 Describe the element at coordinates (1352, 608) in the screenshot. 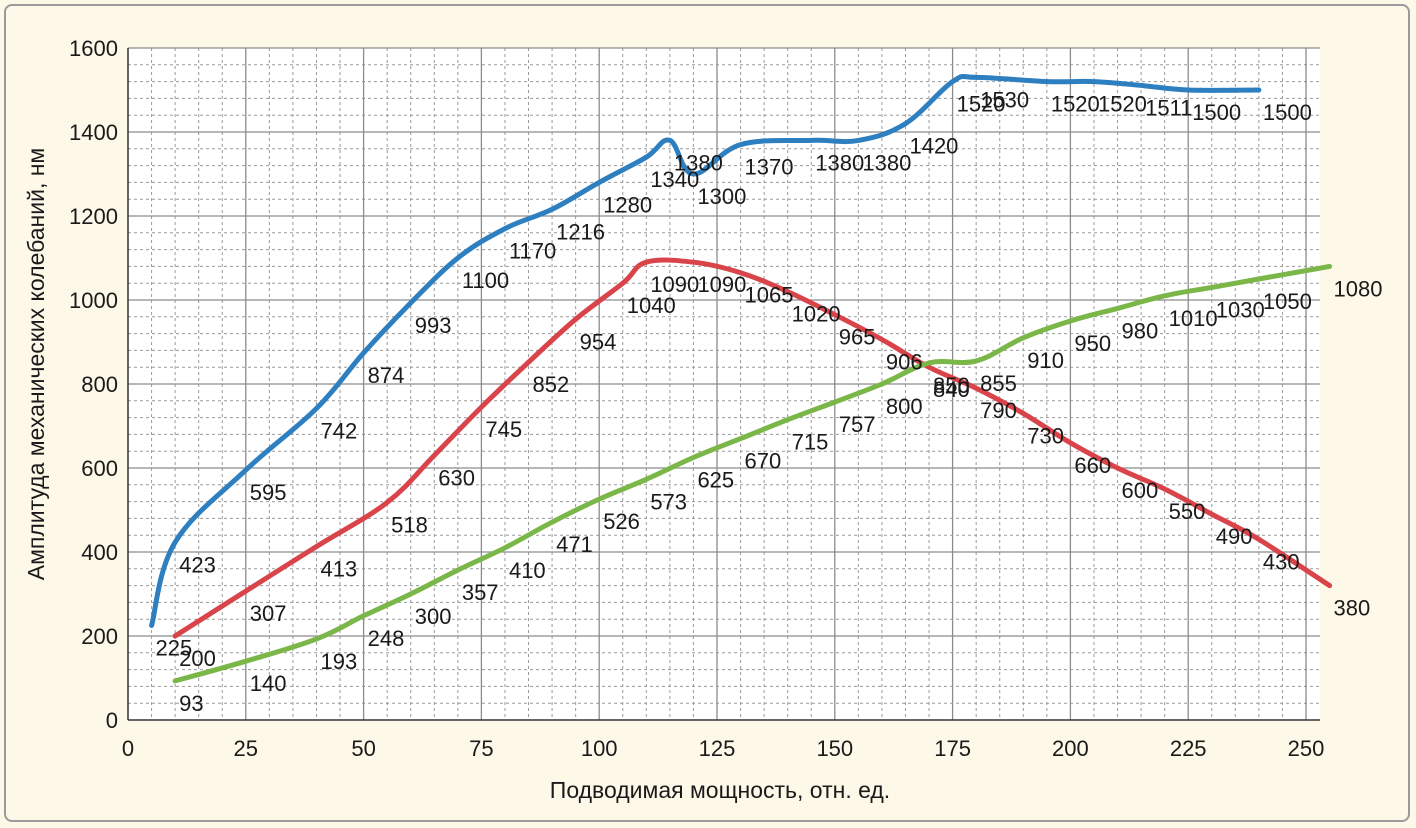

I see `data-label: 380` at that location.